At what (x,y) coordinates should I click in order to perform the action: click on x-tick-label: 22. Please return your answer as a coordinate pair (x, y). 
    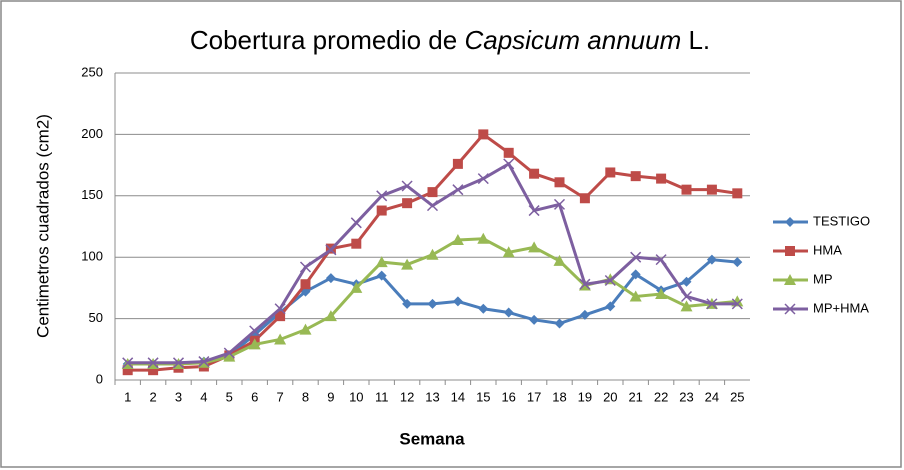
    Looking at the image, I should click on (661, 396).